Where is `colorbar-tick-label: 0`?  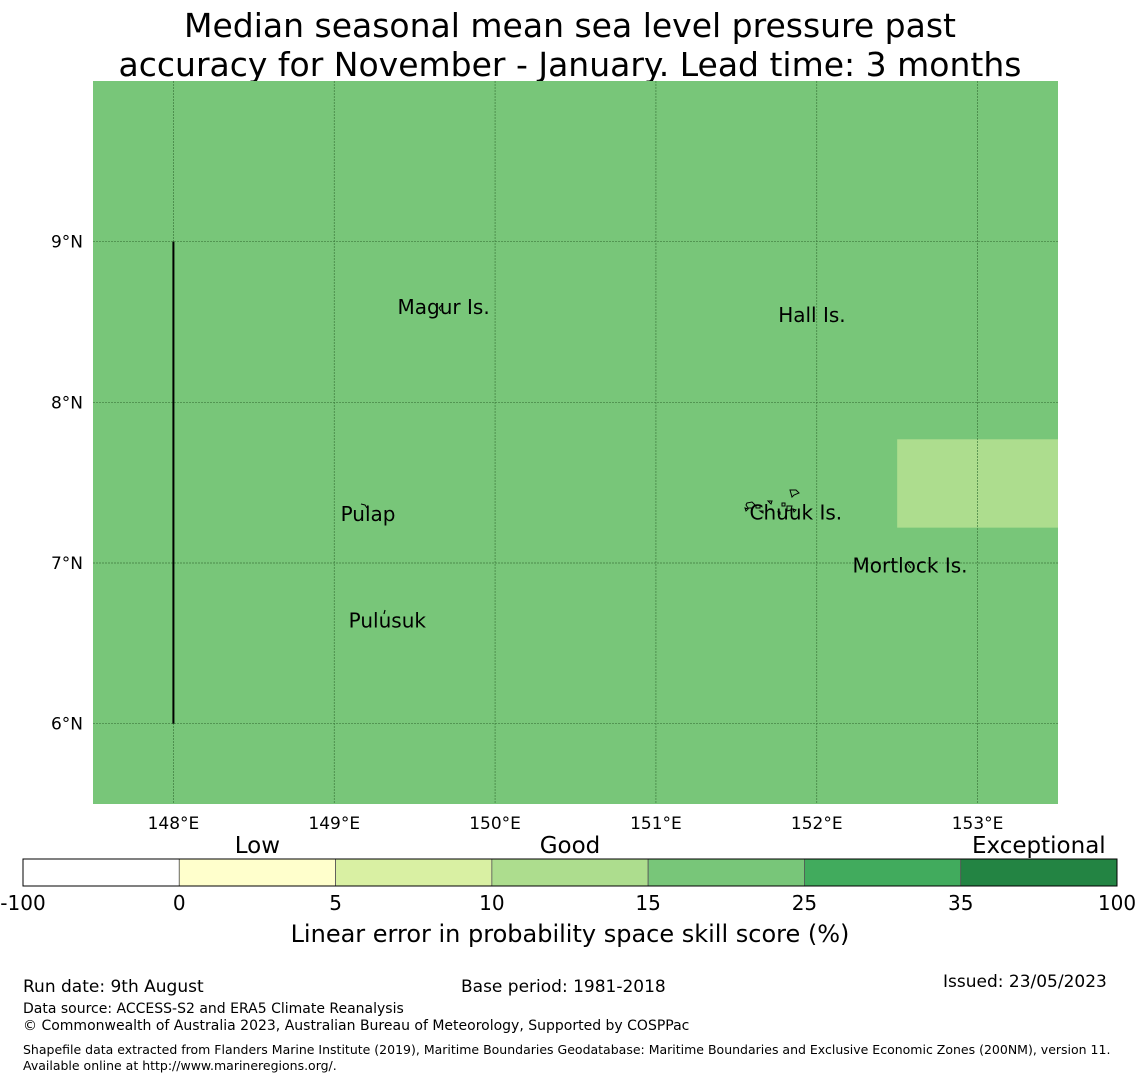
colorbar-tick-label: 0 is located at coordinates (179, 903).